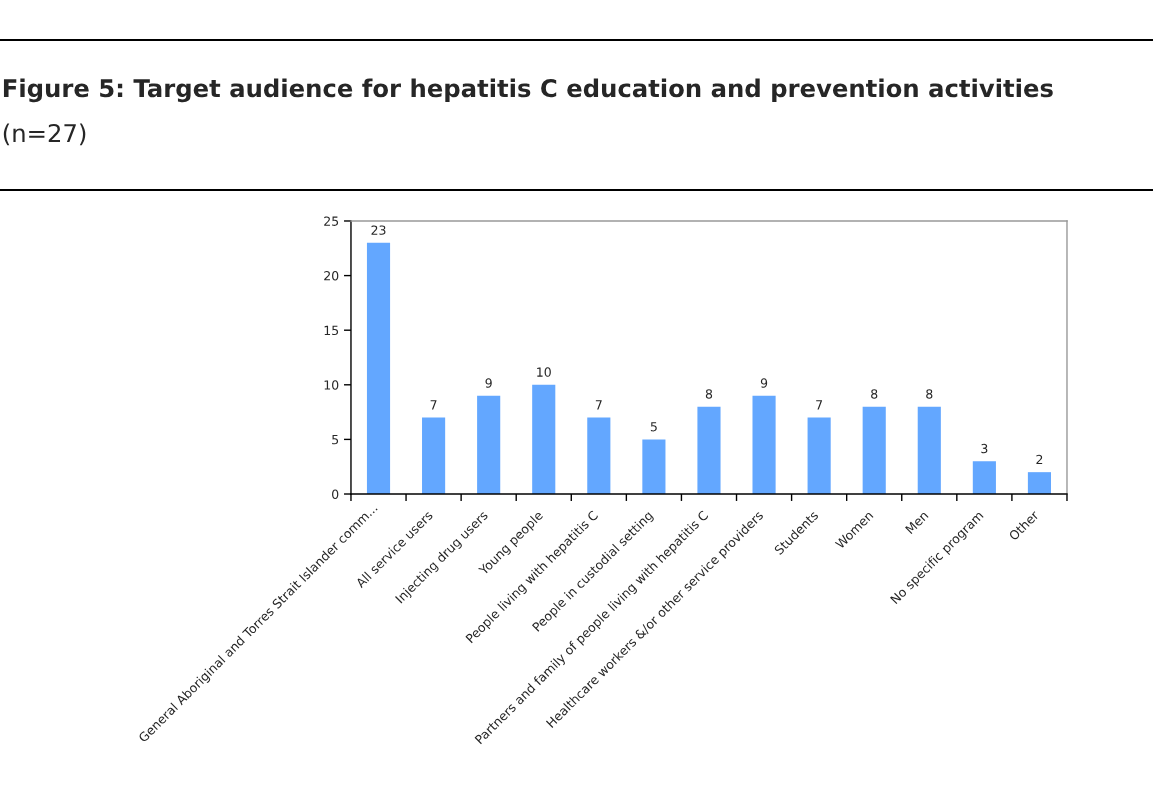 The width and height of the screenshot is (1153, 803). What do you see at coordinates (331, 385) in the screenshot?
I see `y-tick-label: 10` at bounding box center [331, 385].